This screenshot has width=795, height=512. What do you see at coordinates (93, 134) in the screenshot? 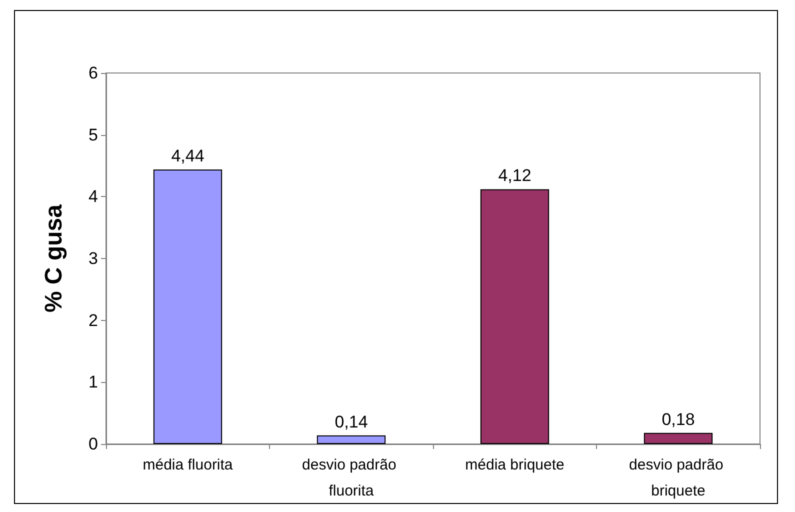
I see `y-tick-label: 5` at bounding box center [93, 134].